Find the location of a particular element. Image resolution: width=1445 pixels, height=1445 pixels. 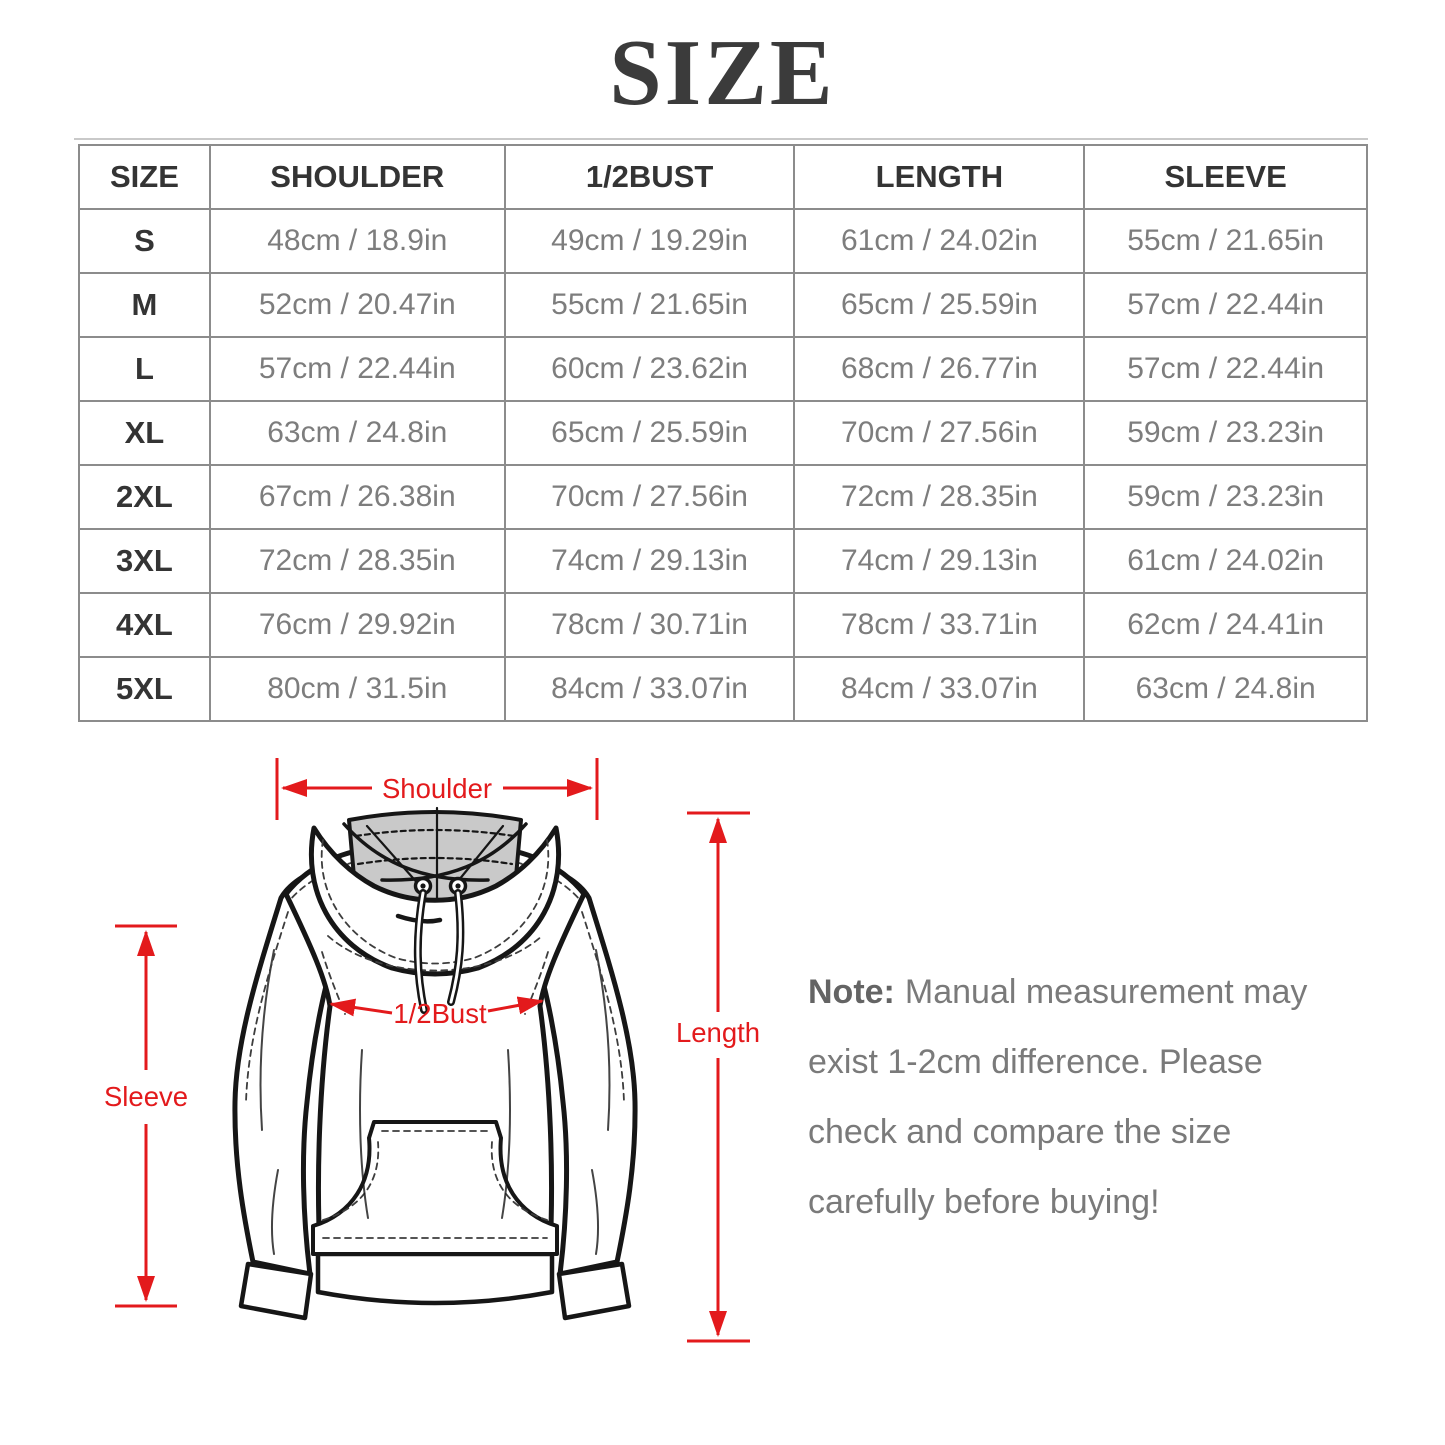

halfbust-value: 55cm / 21.65in is located at coordinates (649, 305).